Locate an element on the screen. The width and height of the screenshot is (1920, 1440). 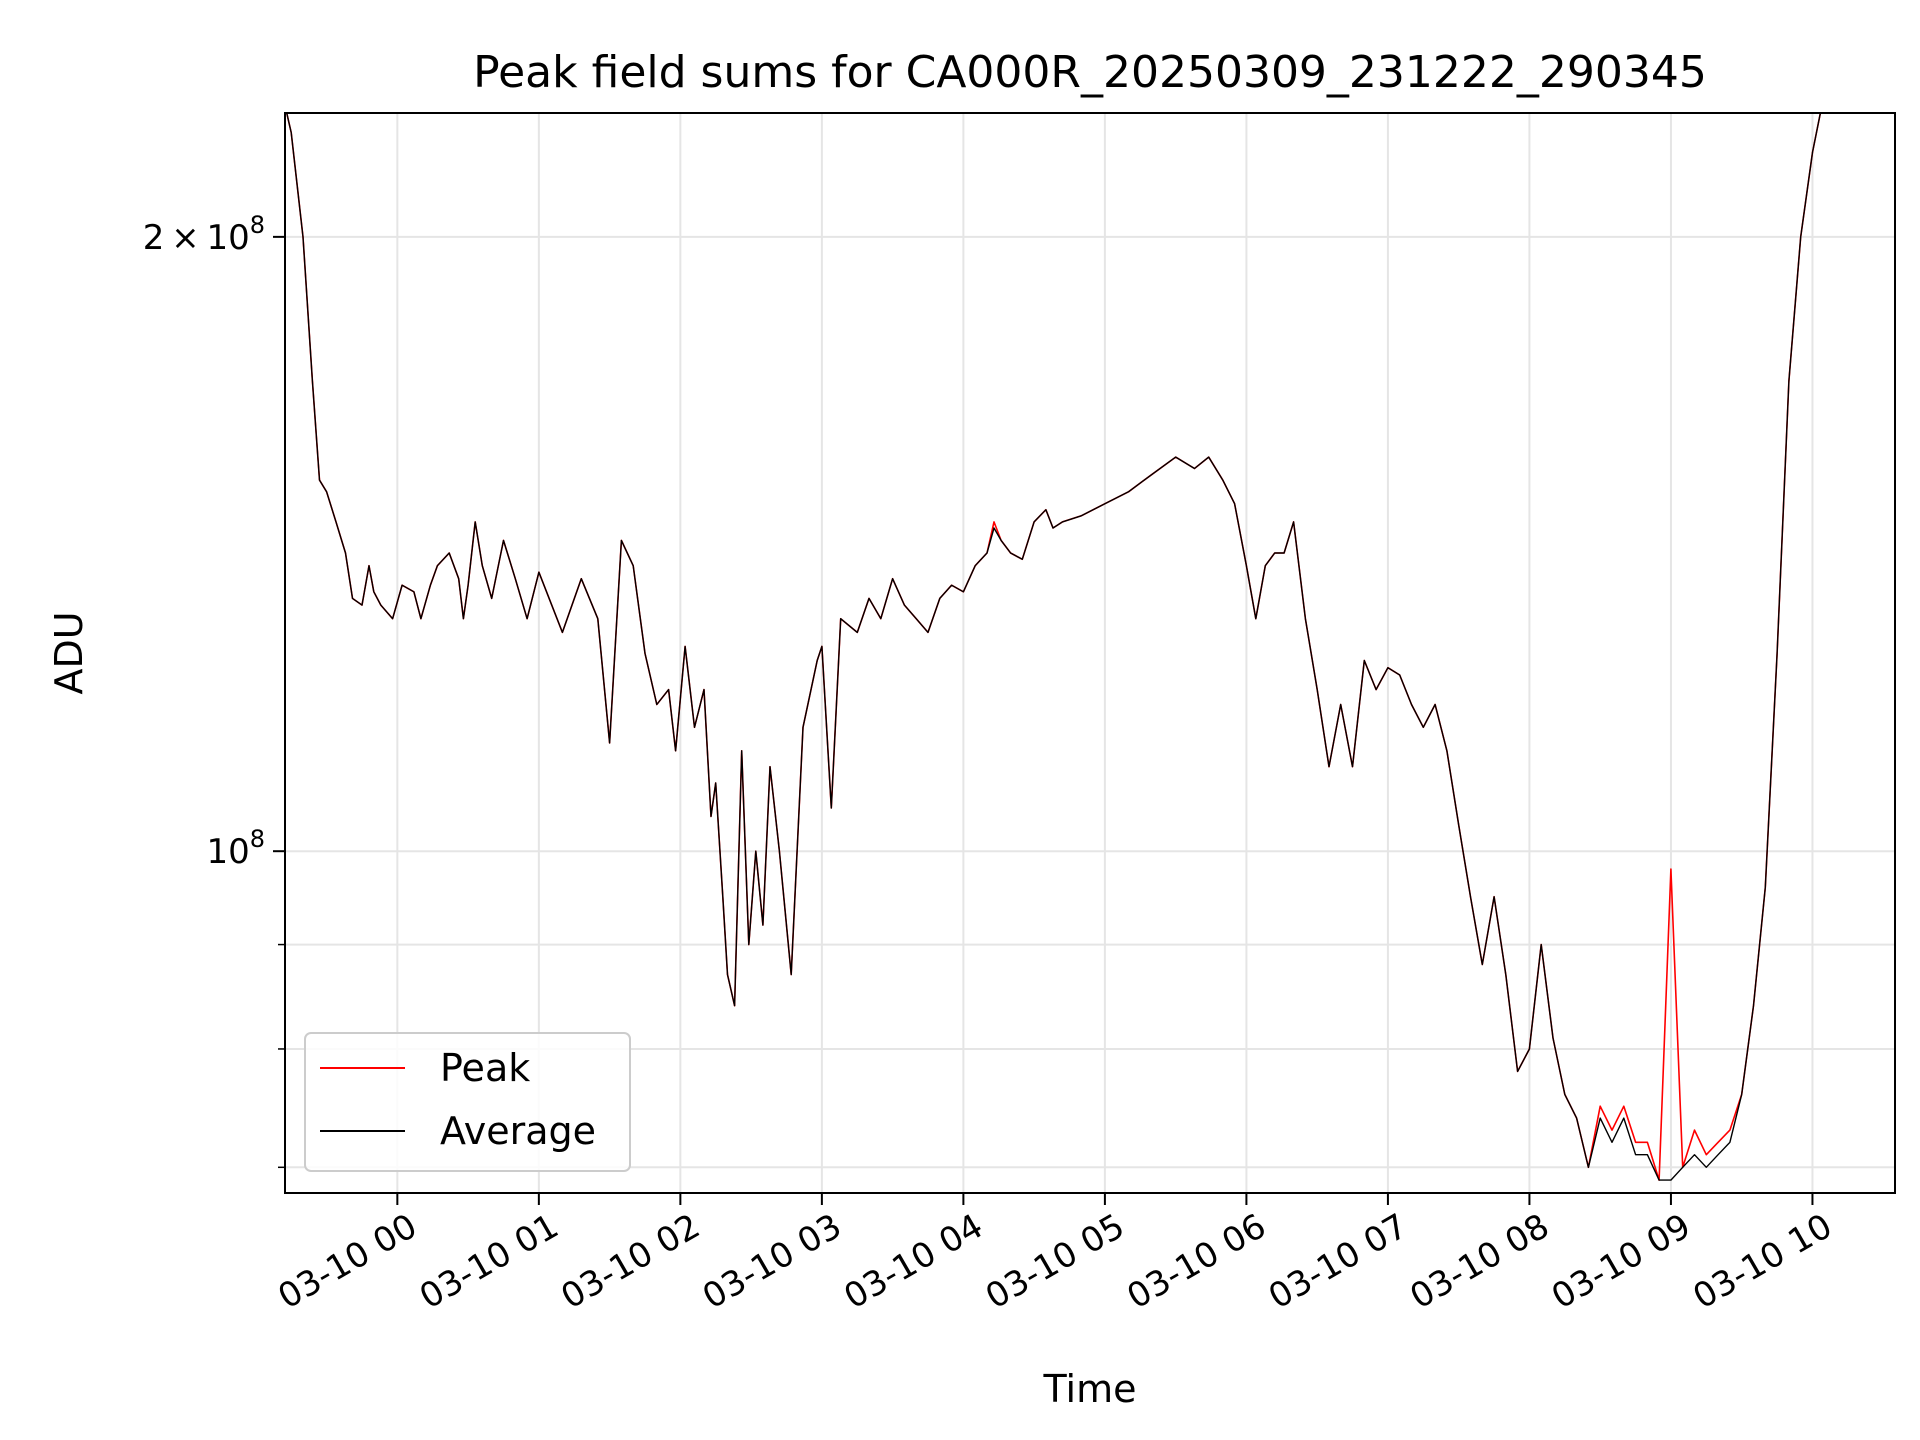
y-tick-label: 2 × 10⁸ is located at coordinates (204, 234).